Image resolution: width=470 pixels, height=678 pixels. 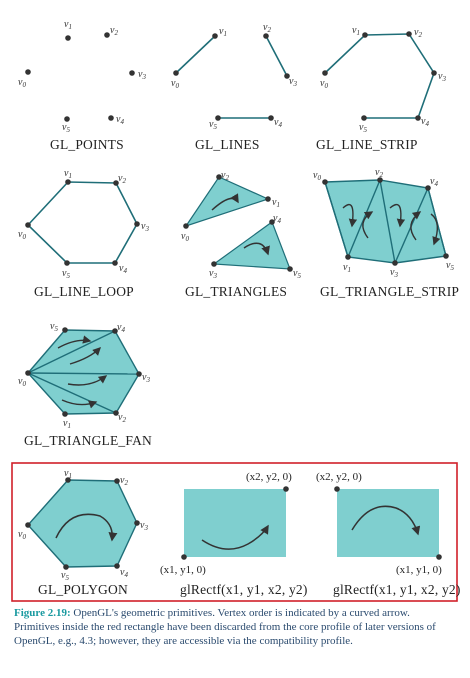 What do you see at coordinates (386, 233) in the screenshot?
I see `triangle-strip-panel: v0 v2 v4 v5 v3 v1 GL_TRIANGLE_STRIP` at bounding box center [386, 233].